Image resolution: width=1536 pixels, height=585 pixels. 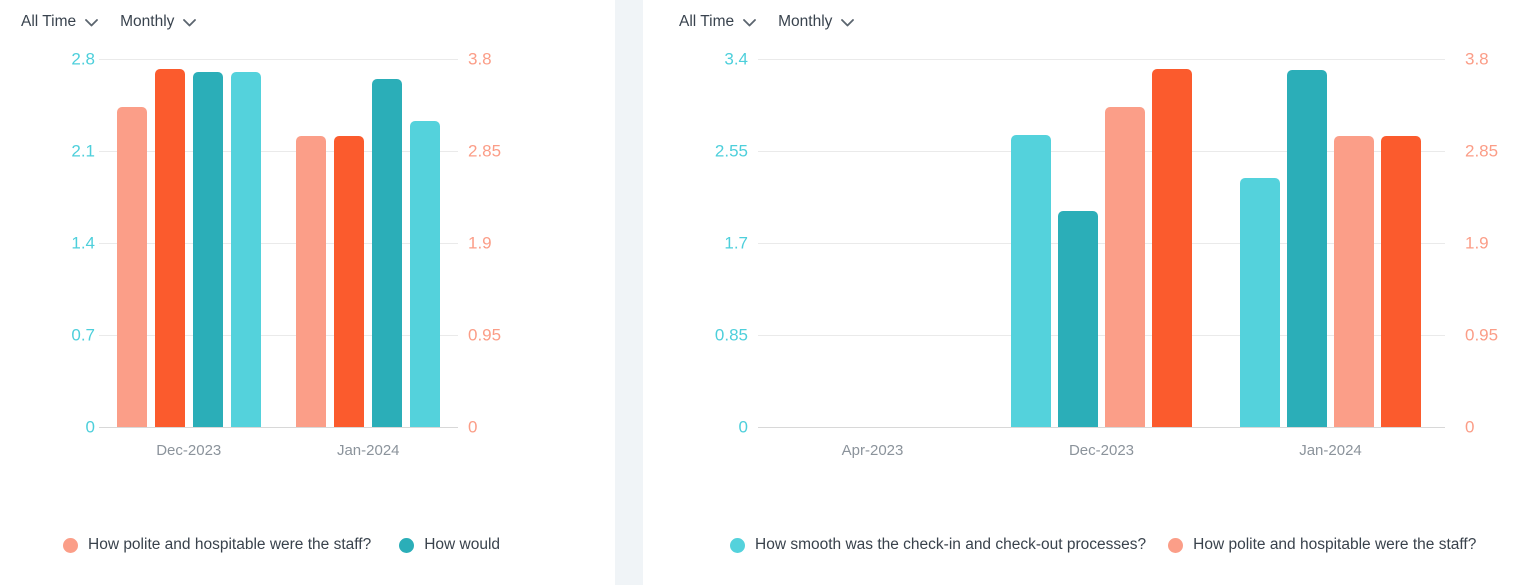 What do you see at coordinates (731, 151) in the screenshot?
I see `left-axis-tick: 2.55` at bounding box center [731, 151].